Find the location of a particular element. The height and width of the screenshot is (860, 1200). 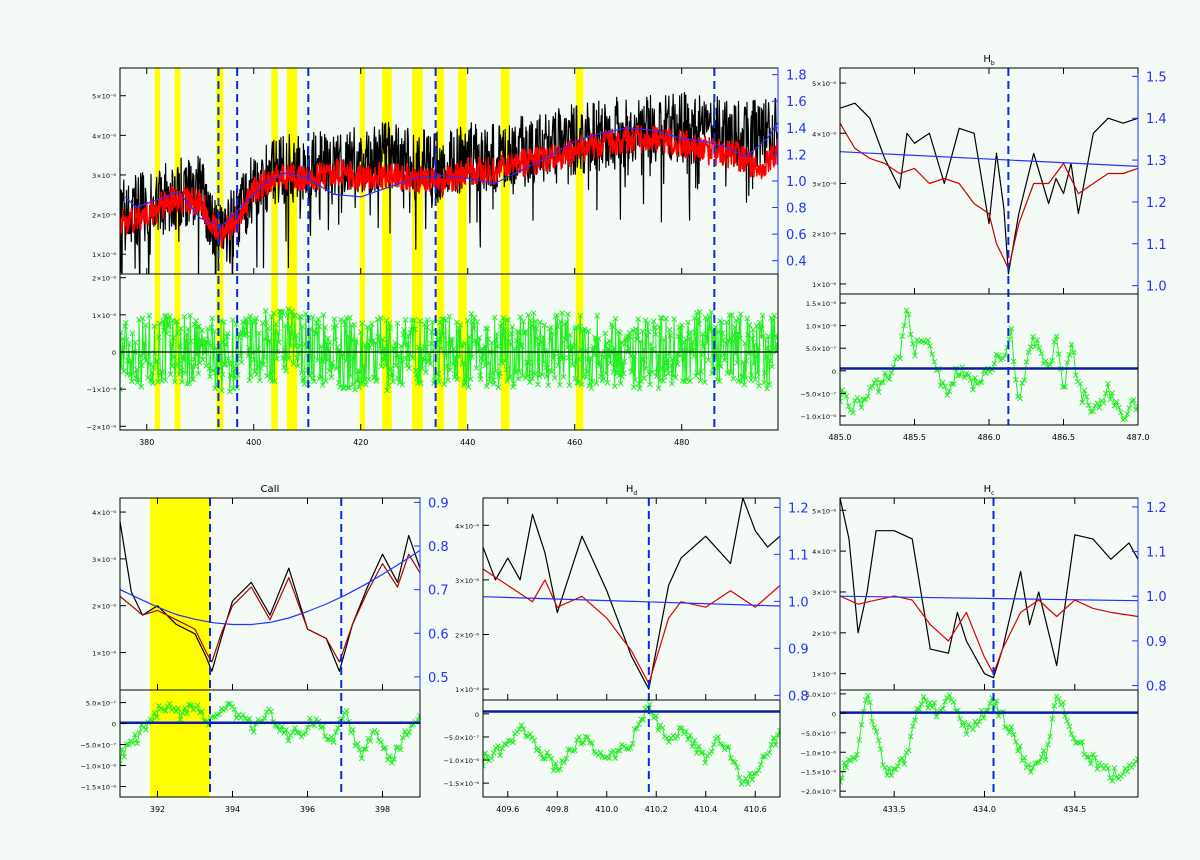

residual-tick-label: −1.5×10⁻⁶ is located at coordinates (818, 773).